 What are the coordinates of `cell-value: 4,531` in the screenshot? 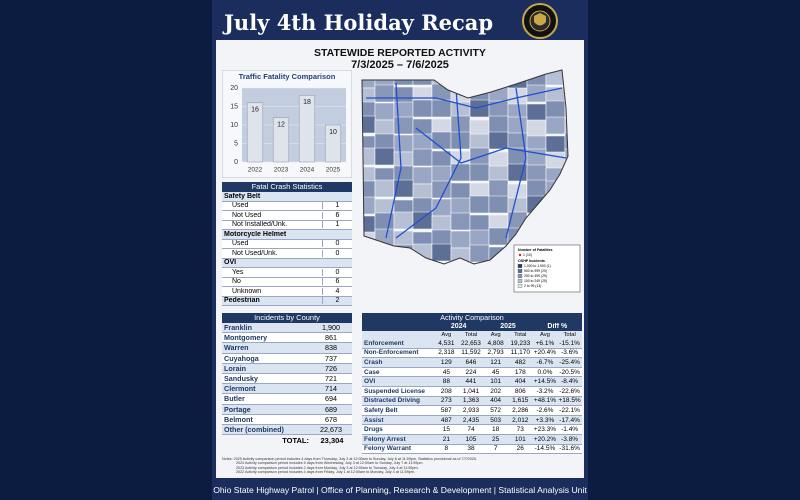 It's located at (446, 343).